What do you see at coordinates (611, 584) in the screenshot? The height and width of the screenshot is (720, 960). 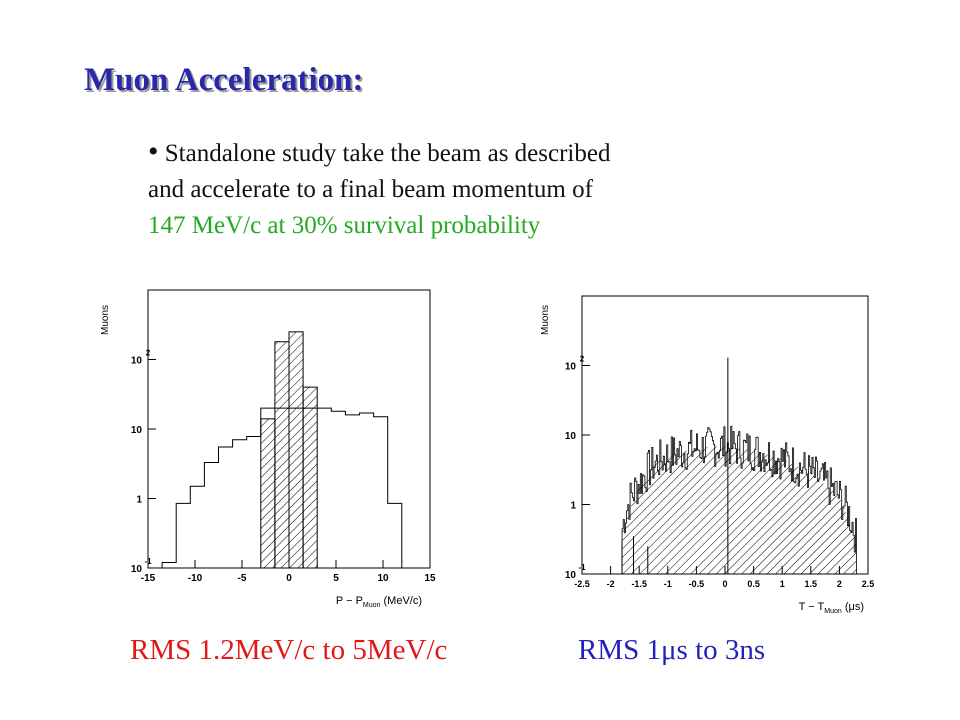 I see `x-tick-label: -2` at bounding box center [611, 584].